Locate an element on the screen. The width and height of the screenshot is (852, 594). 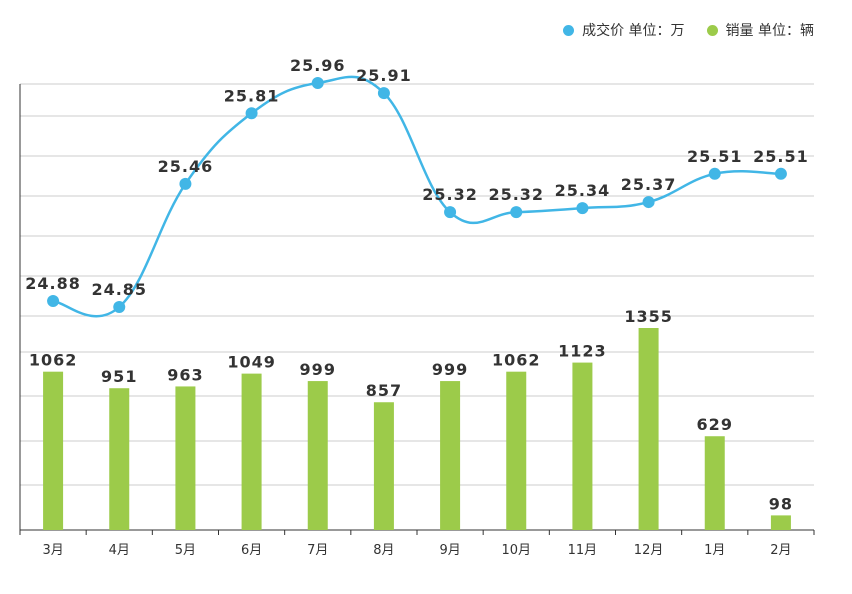
x-tick-label-4: 7月 is located at coordinates (317, 550).